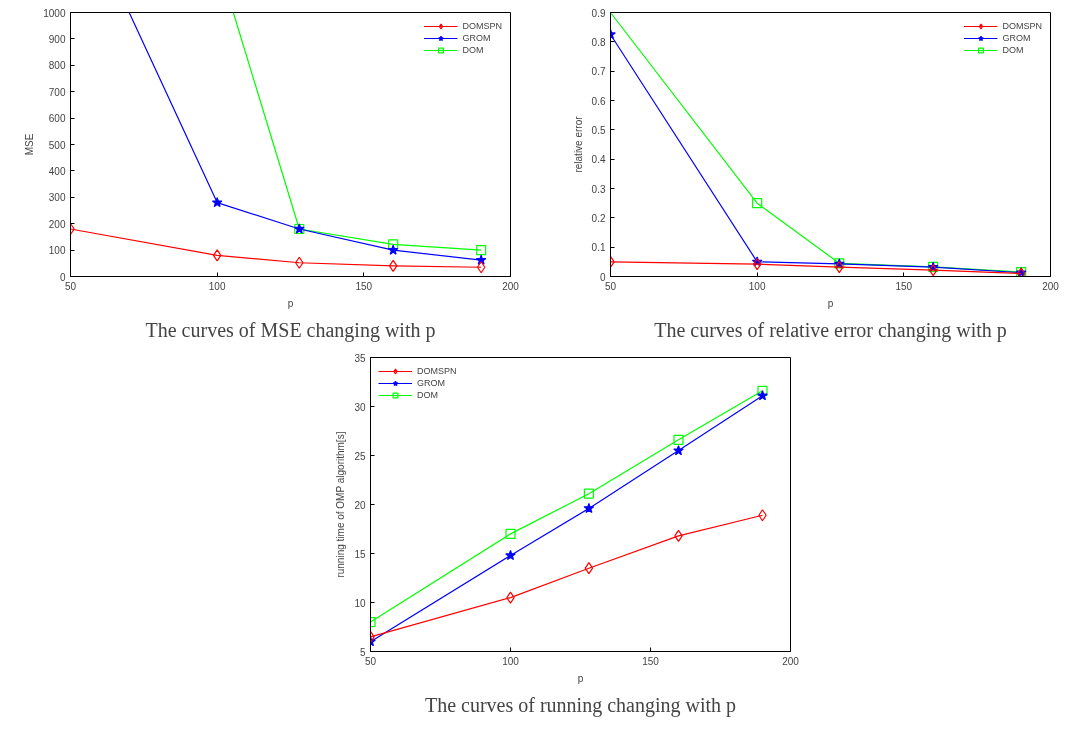 This screenshot has height=734, width=1089. Describe the element at coordinates (578, 144) in the screenshot. I see `y-axis-title: relative error` at that location.